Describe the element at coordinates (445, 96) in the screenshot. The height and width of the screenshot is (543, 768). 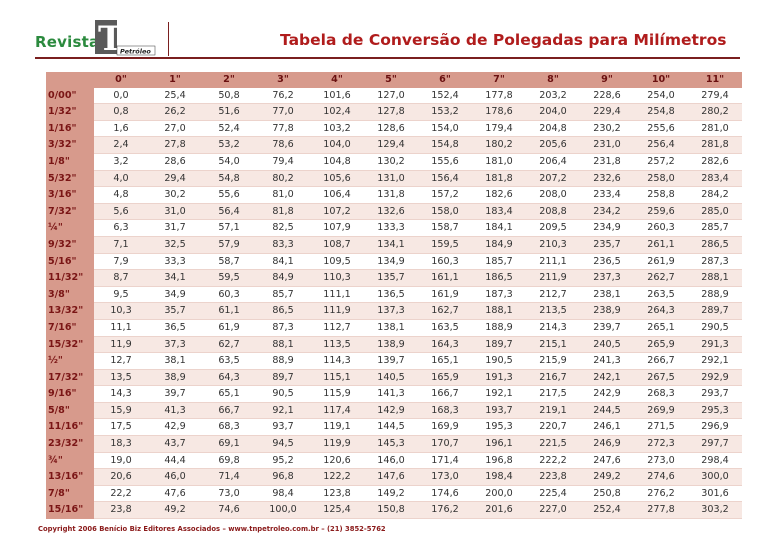
I see `table-cell: 152,4` at that location.